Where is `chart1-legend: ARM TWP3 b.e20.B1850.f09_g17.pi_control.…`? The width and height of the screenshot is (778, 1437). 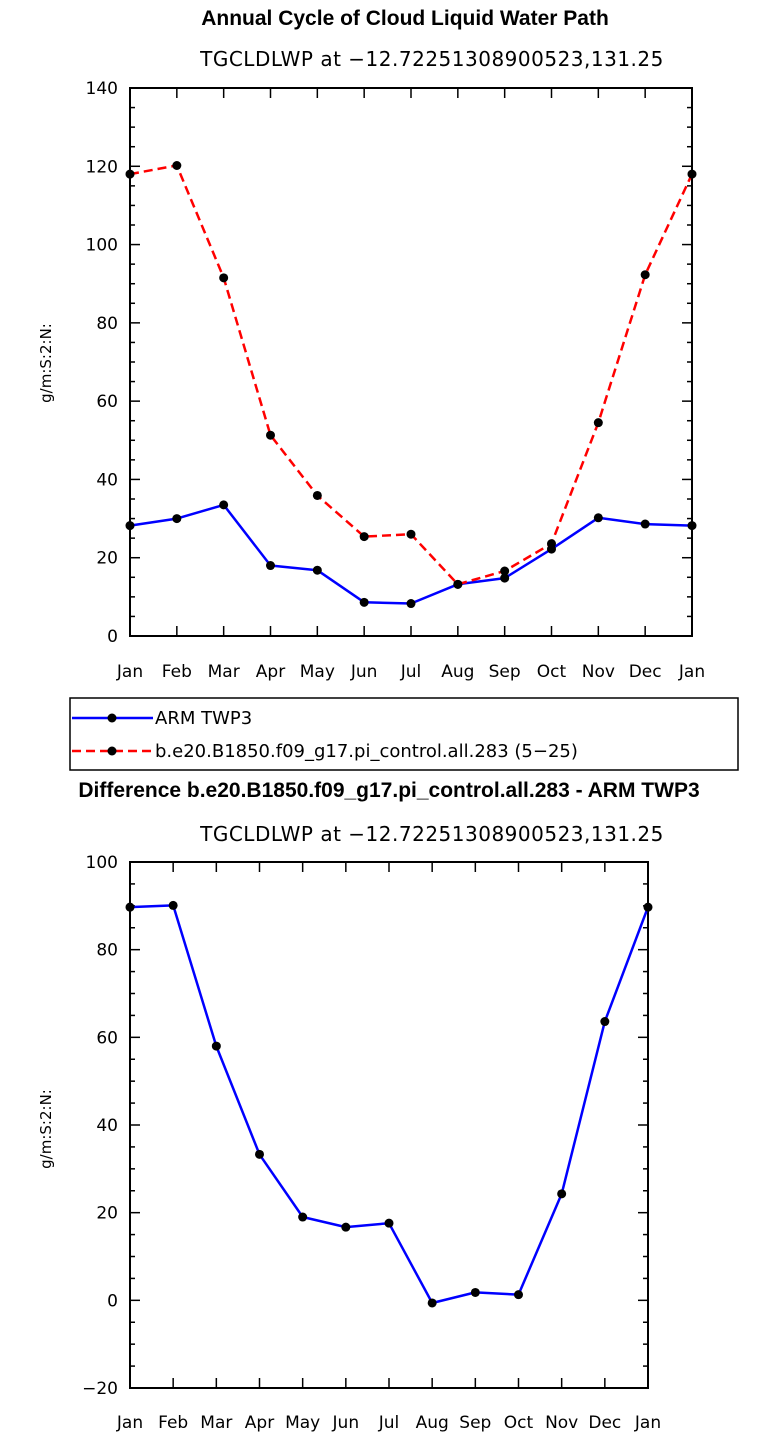
chart1-legend: ARM TWP3 b.e20.B1850.f09_g17.pi_control.… is located at coordinates (404, 734).